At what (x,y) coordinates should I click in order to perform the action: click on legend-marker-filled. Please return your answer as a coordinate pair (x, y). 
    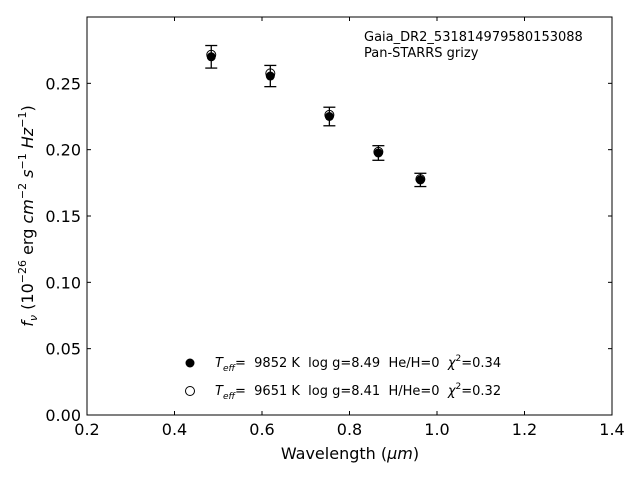
    Looking at the image, I should click on (190, 363).